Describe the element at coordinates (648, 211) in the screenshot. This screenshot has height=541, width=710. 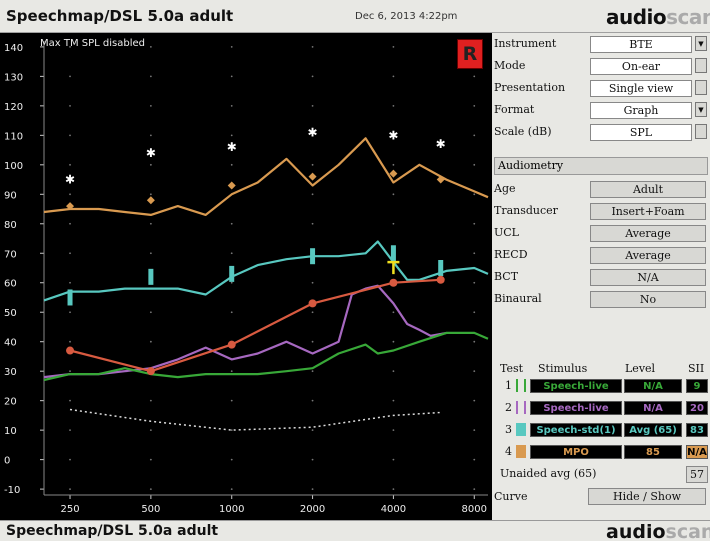
I see `transducer-value: Insert+Foam` at that location.